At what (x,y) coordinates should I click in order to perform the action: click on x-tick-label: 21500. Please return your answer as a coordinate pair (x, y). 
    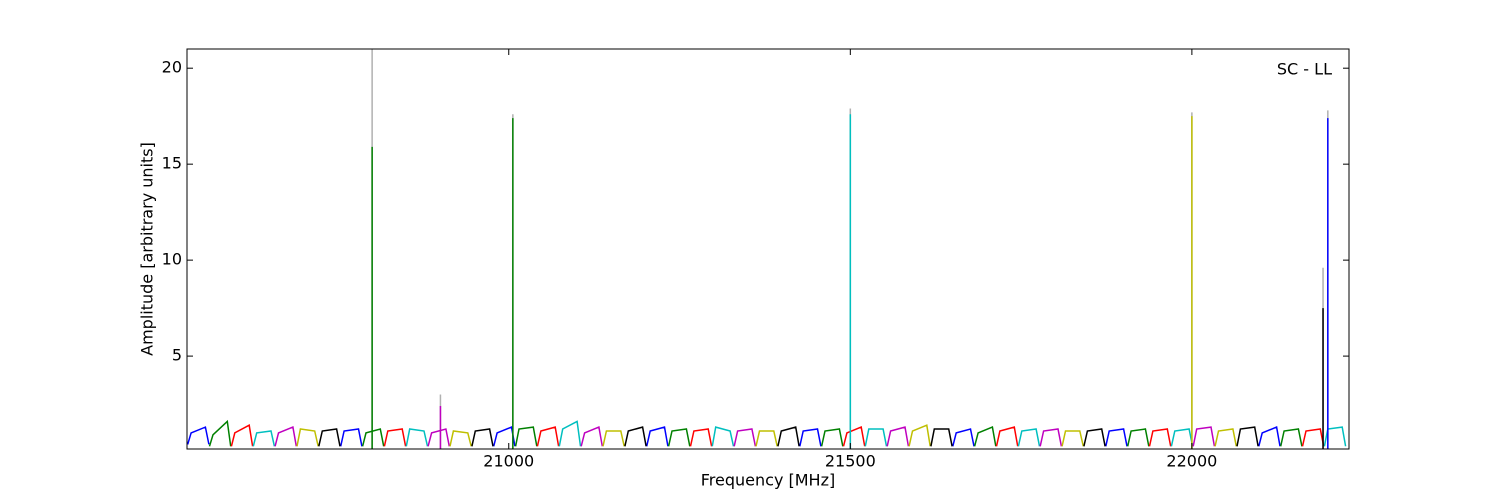
    Looking at the image, I should click on (850, 461).